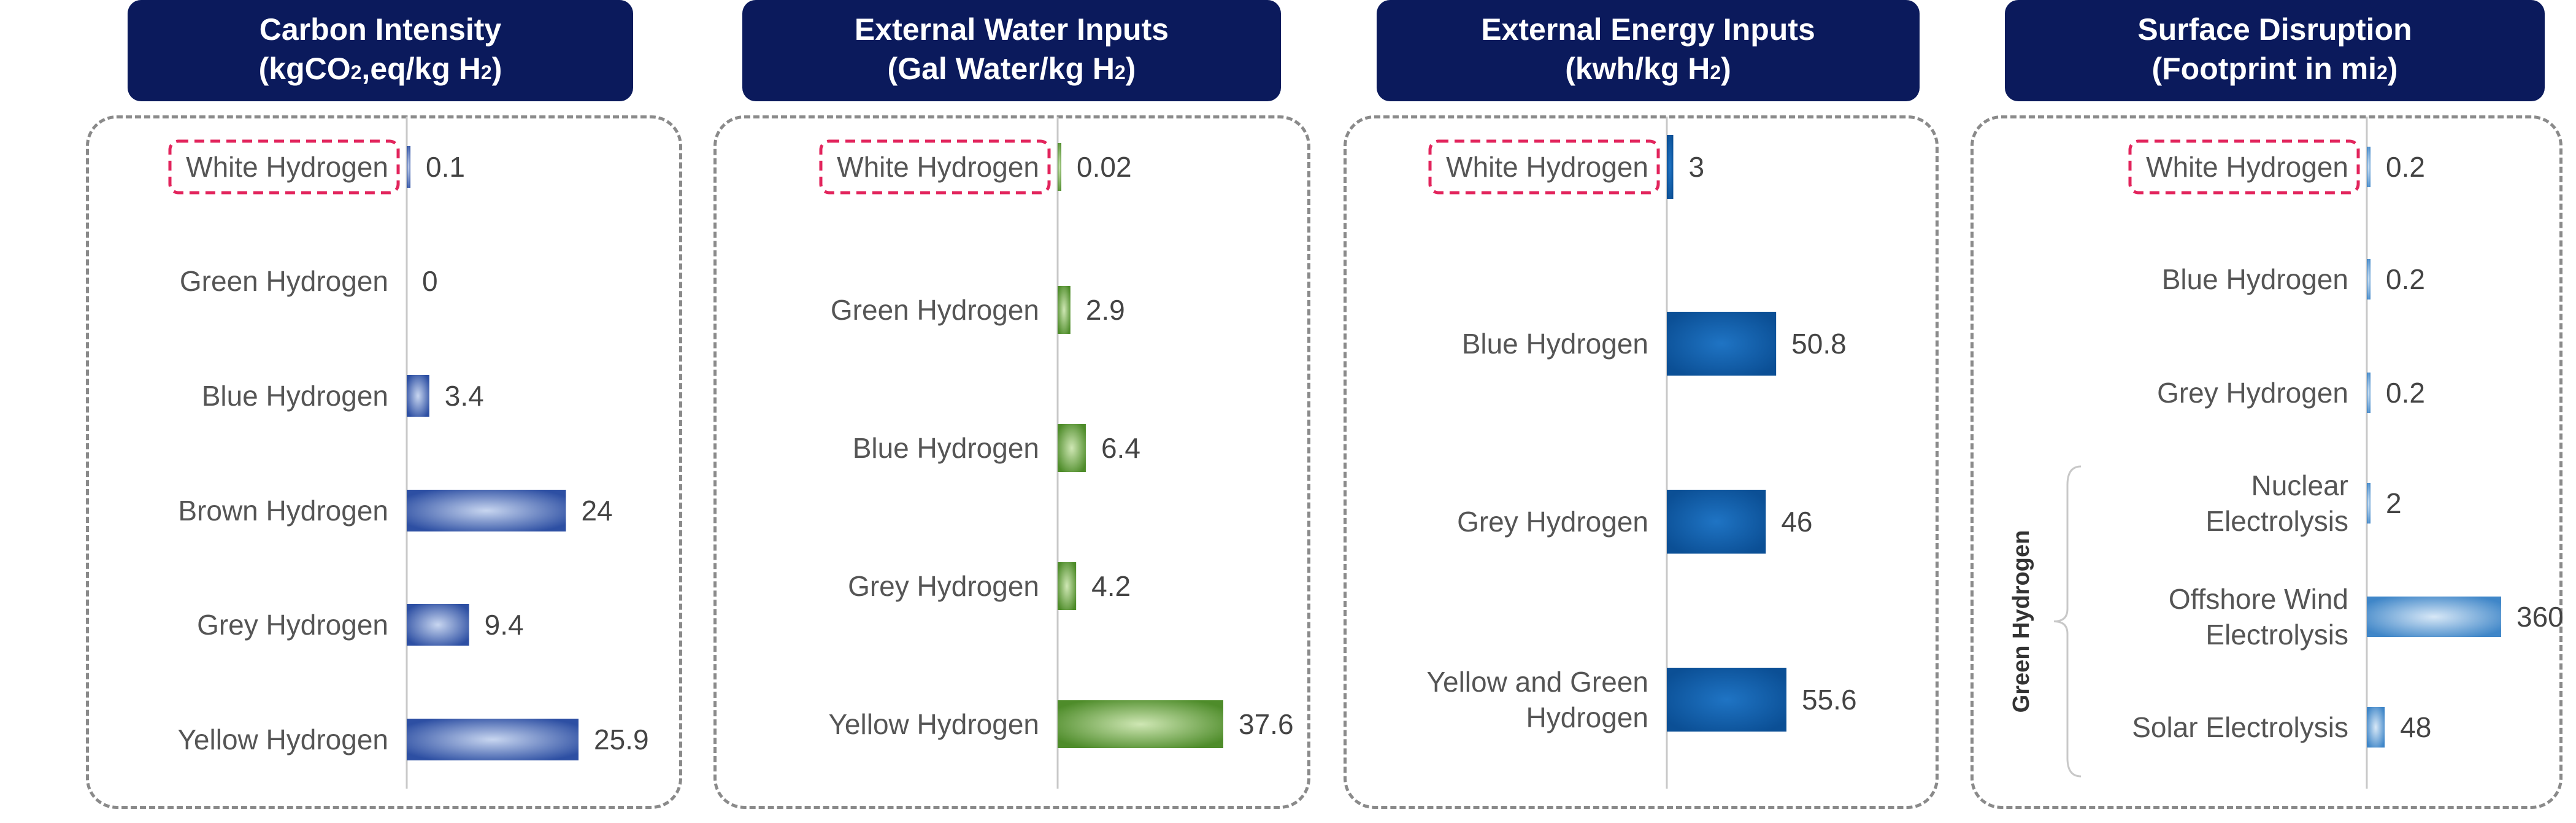 The width and height of the screenshot is (2576, 823). Describe the element at coordinates (1001, 68) in the screenshot. I see `unit-text: (Gal Water/kg H` at that location.